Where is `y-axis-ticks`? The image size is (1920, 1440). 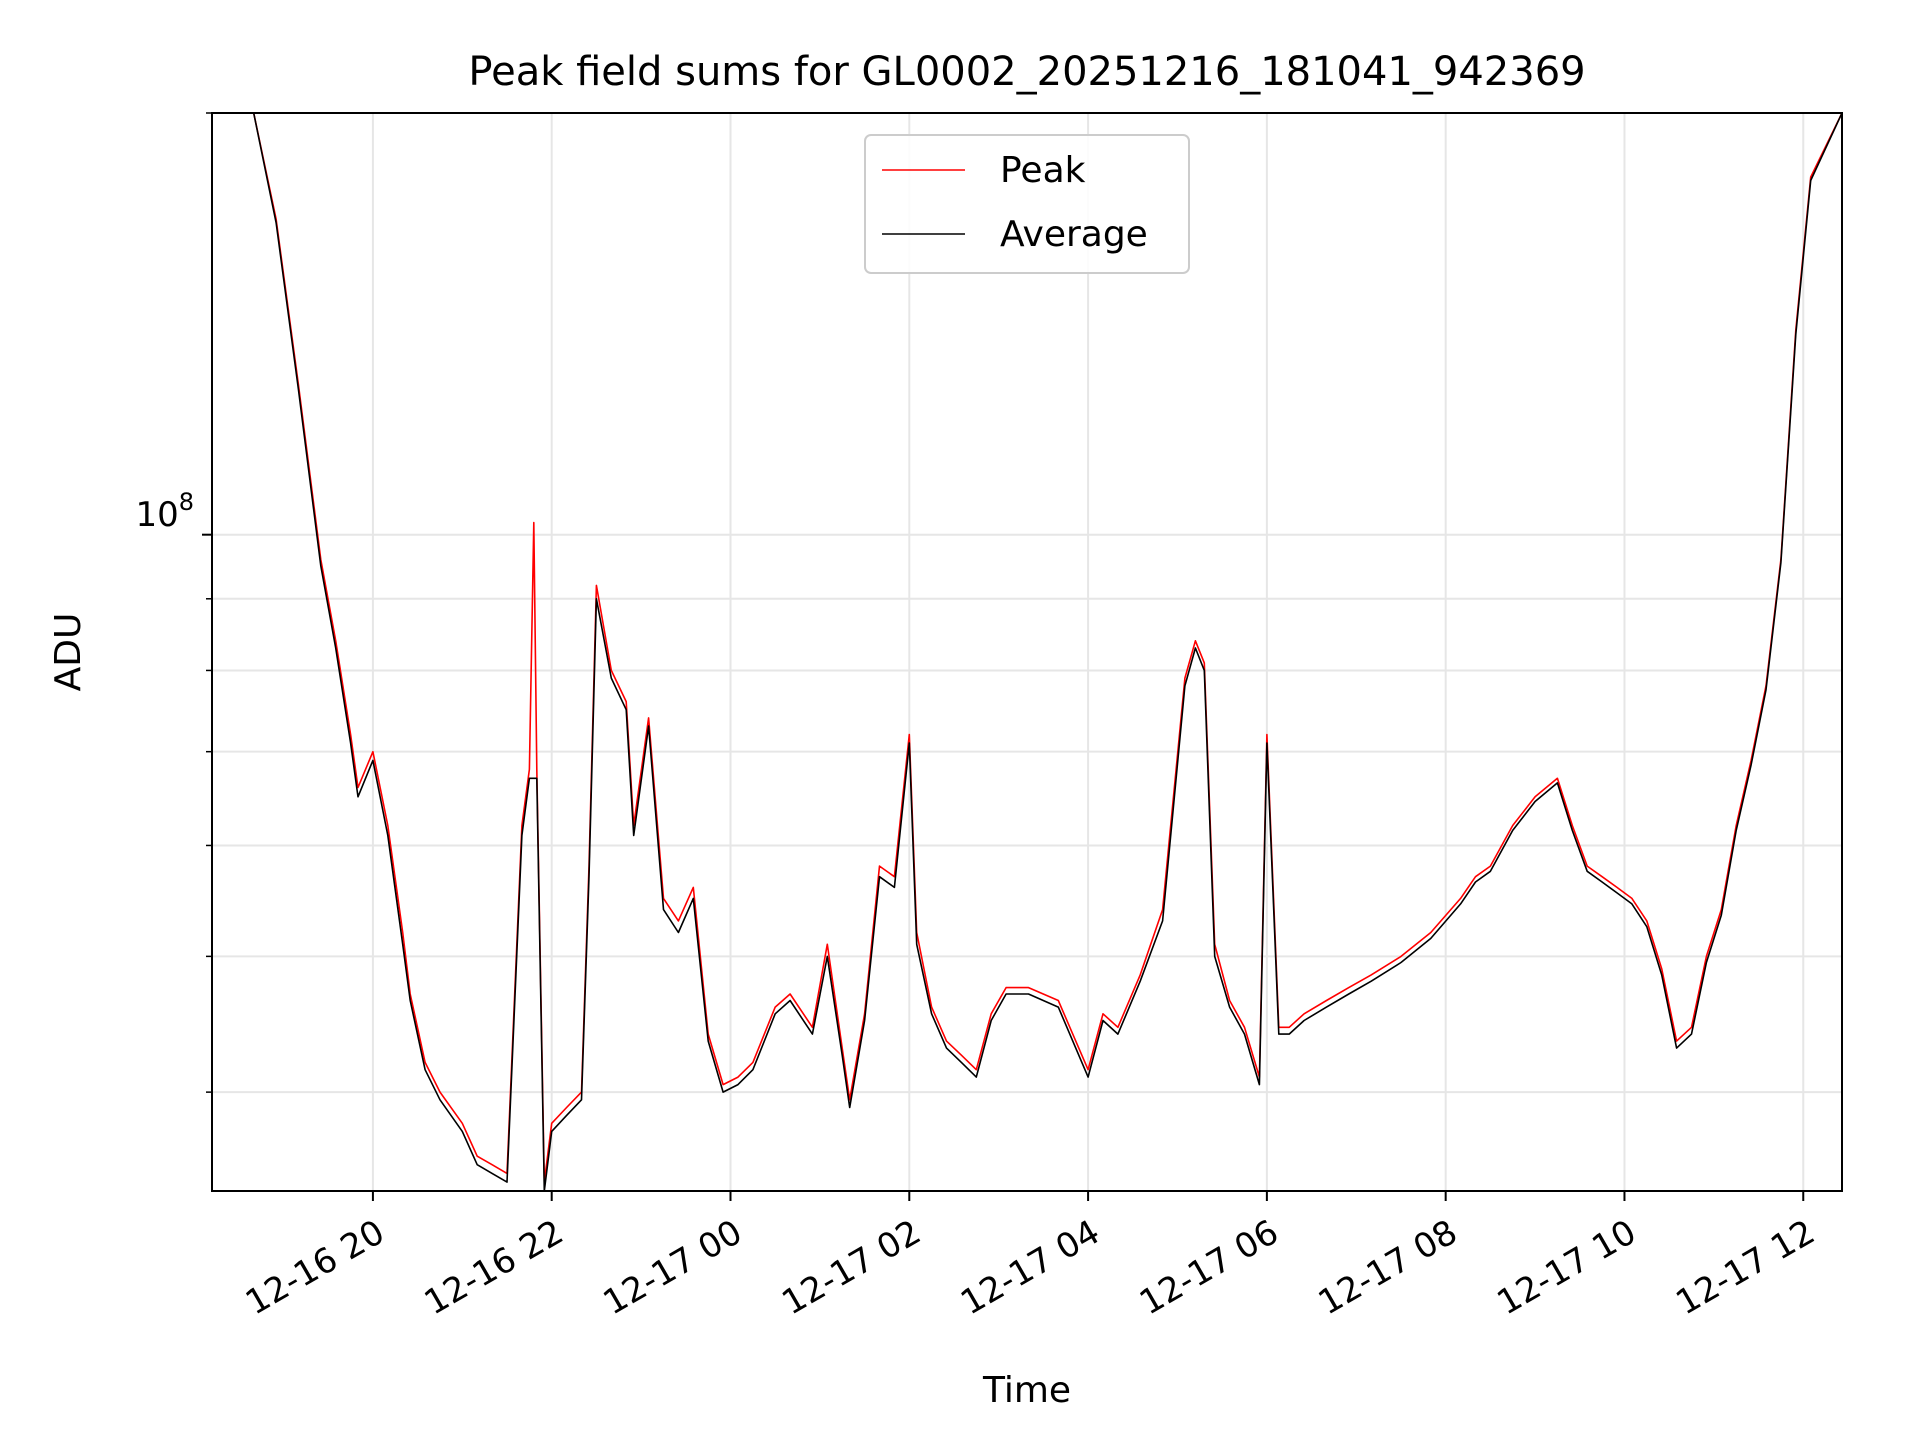
y-axis-ticks is located at coordinates (207, 602).